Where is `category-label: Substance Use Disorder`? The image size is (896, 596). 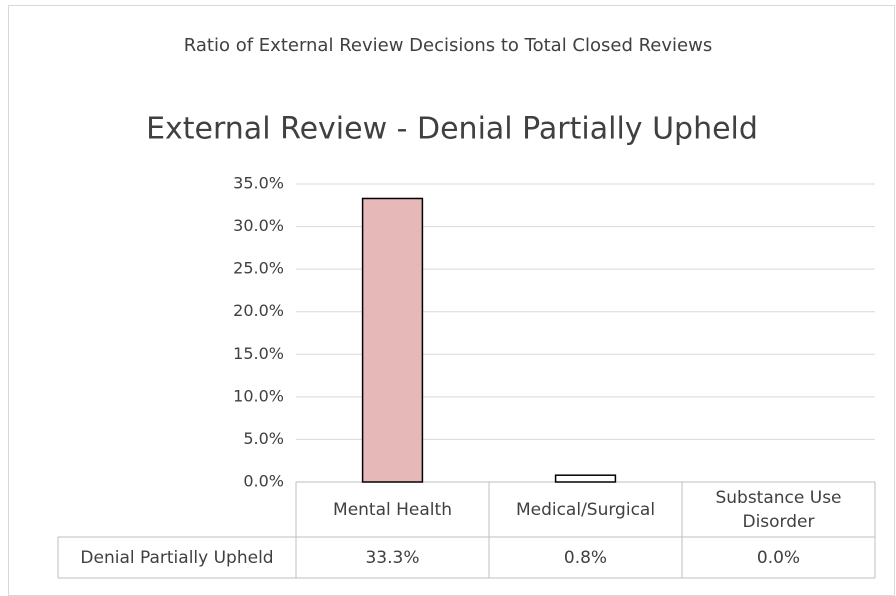
category-label: Substance Use Disorder is located at coordinates (778, 509).